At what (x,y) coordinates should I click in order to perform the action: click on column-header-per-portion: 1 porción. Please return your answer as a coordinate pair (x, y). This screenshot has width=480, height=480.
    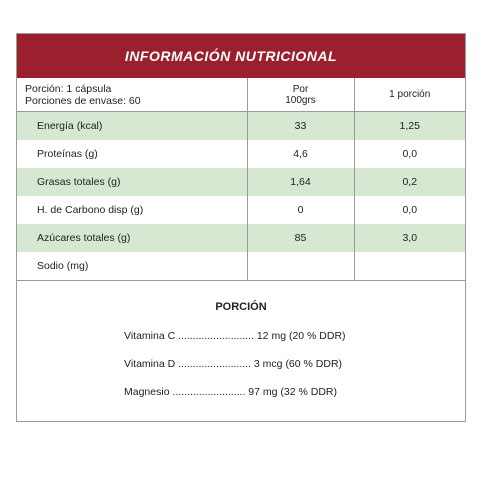
    Looking at the image, I should click on (409, 95).